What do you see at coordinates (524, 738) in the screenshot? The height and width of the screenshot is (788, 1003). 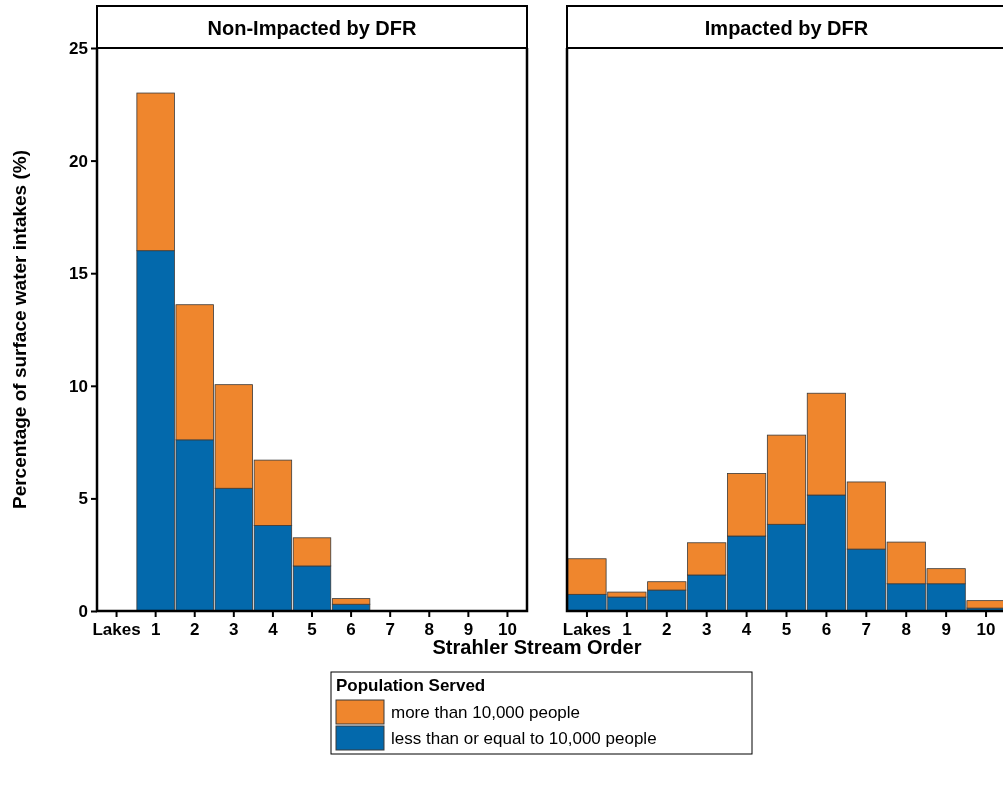 I see `legend-label: less than or equal to 10,000 people` at bounding box center [524, 738].